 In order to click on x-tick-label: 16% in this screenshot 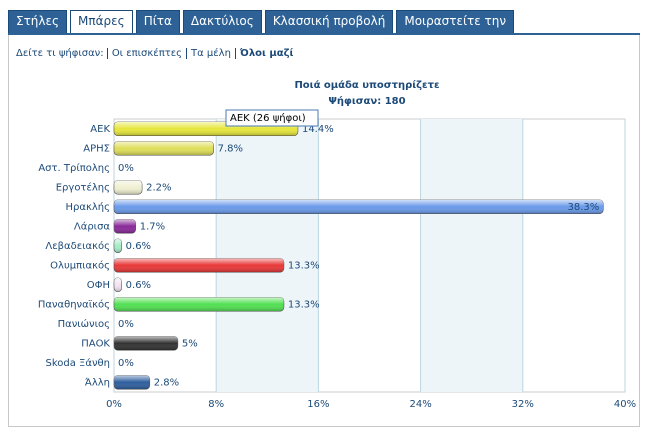, I will do `click(318, 404)`.